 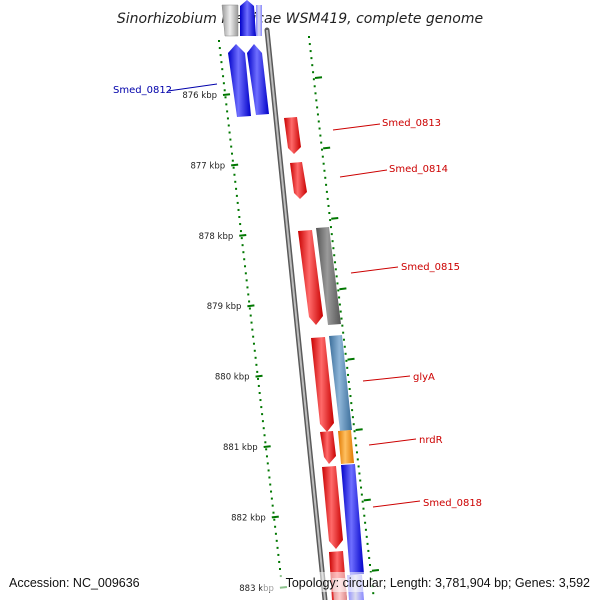 I want to click on rna-glyA-track, so click(x=340, y=383).